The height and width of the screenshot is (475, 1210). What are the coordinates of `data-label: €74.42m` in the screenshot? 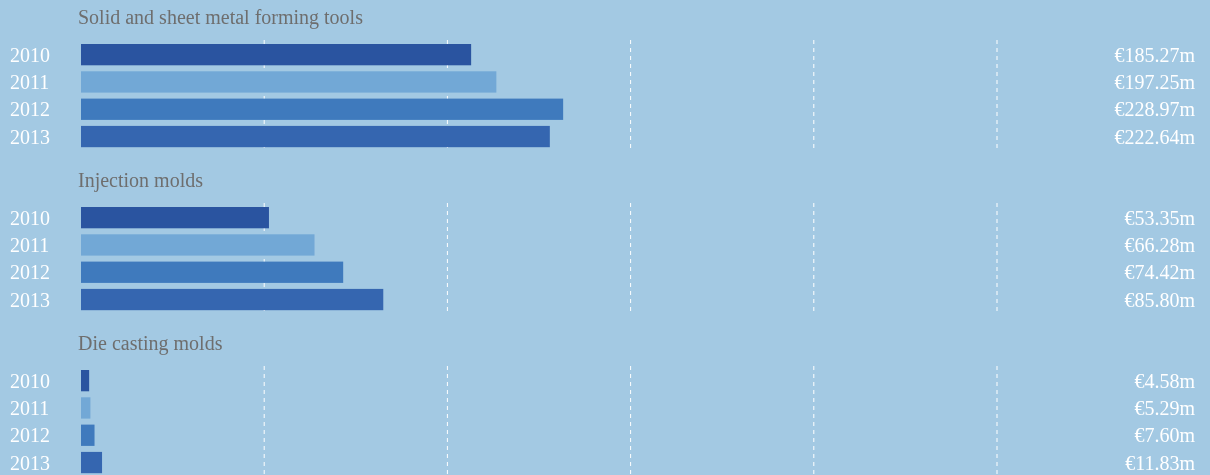 It's located at (1160, 272).